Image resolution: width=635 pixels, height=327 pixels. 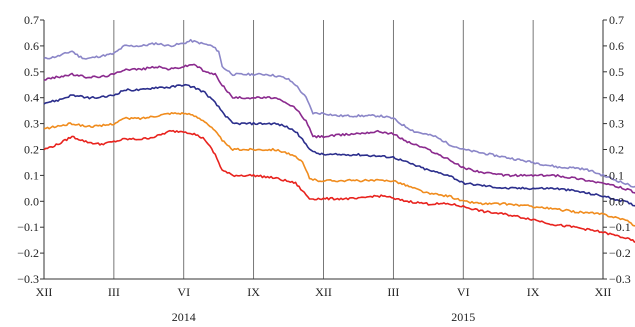 I want to click on y-tick-labels-left: 0.7 0.6 0.5 0.4 0.3 0.2 0.1 0.0 −0.1 −0.2 −0.3, so click(x=28, y=149).